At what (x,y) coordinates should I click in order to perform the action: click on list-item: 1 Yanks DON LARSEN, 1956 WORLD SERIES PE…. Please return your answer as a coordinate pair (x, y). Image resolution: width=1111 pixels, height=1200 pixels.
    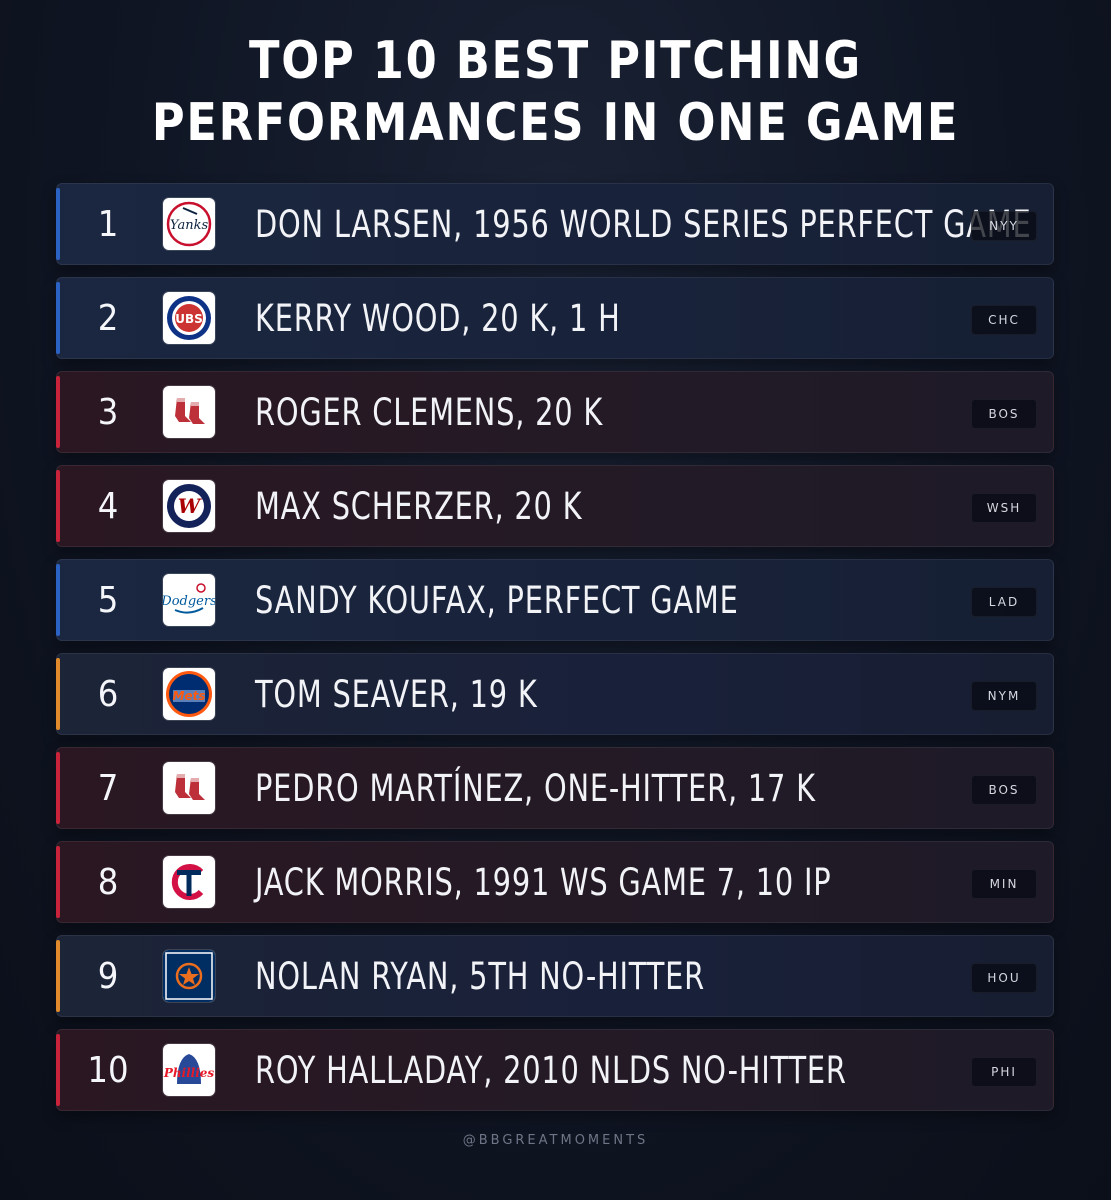
    Looking at the image, I should click on (555, 224).